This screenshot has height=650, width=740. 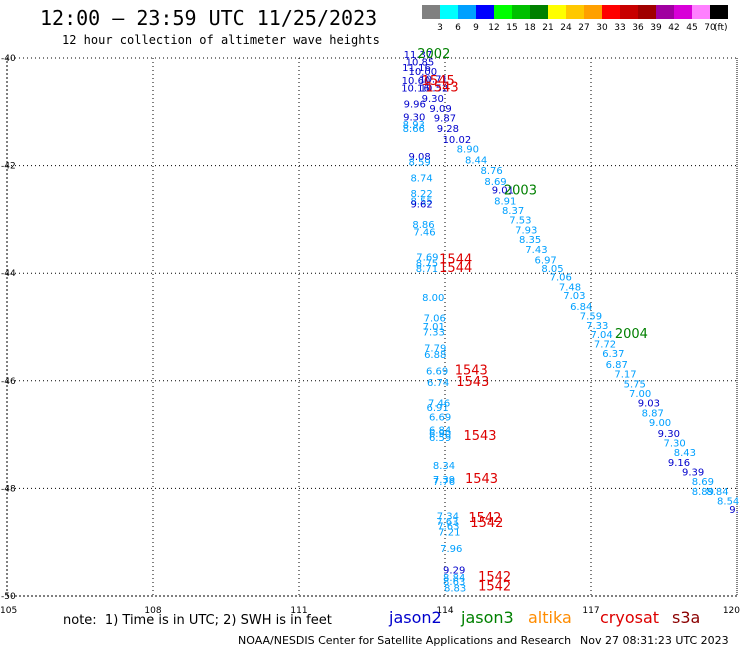 What do you see at coordinates (438, 383) in the screenshot?
I see `wave-height-label: 6.74` at bounding box center [438, 383].